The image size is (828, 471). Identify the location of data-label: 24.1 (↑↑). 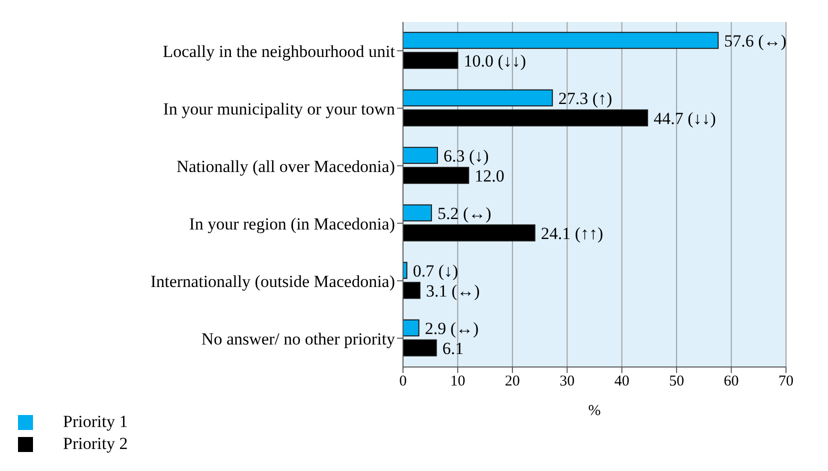
(572, 233).